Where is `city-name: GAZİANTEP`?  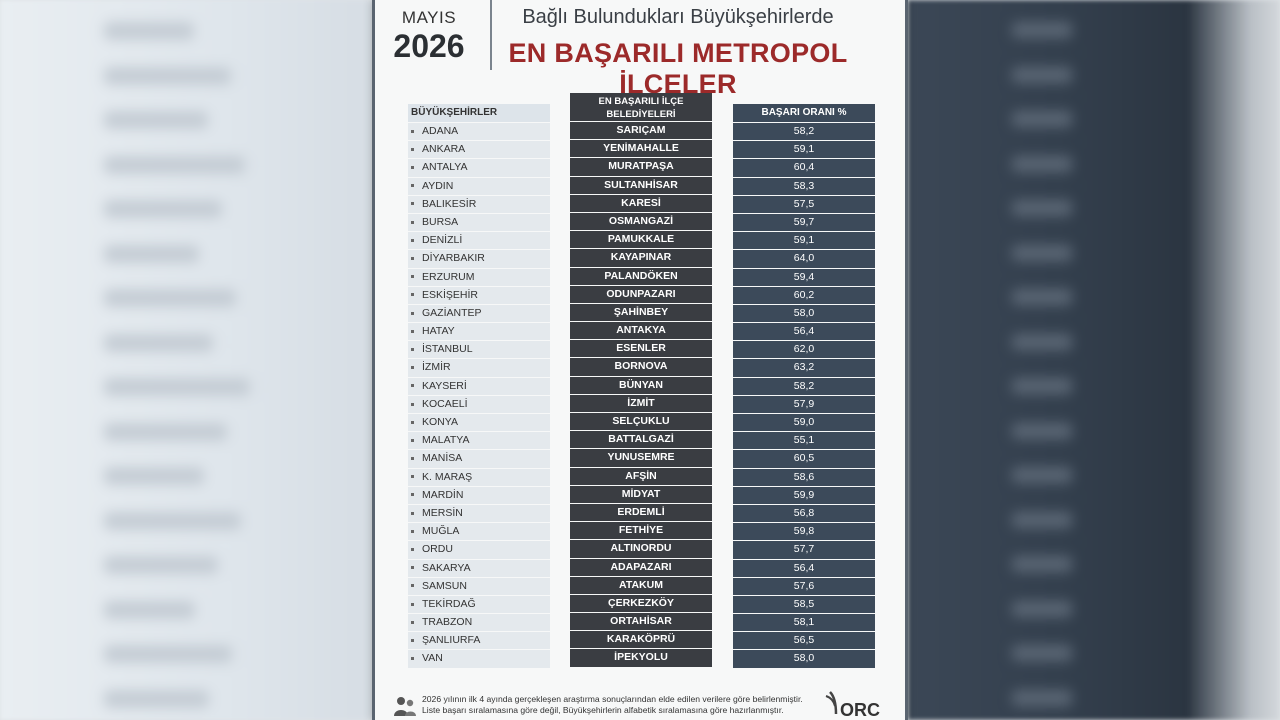 city-name: GAZİANTEP is located at coordinates (452, 312).